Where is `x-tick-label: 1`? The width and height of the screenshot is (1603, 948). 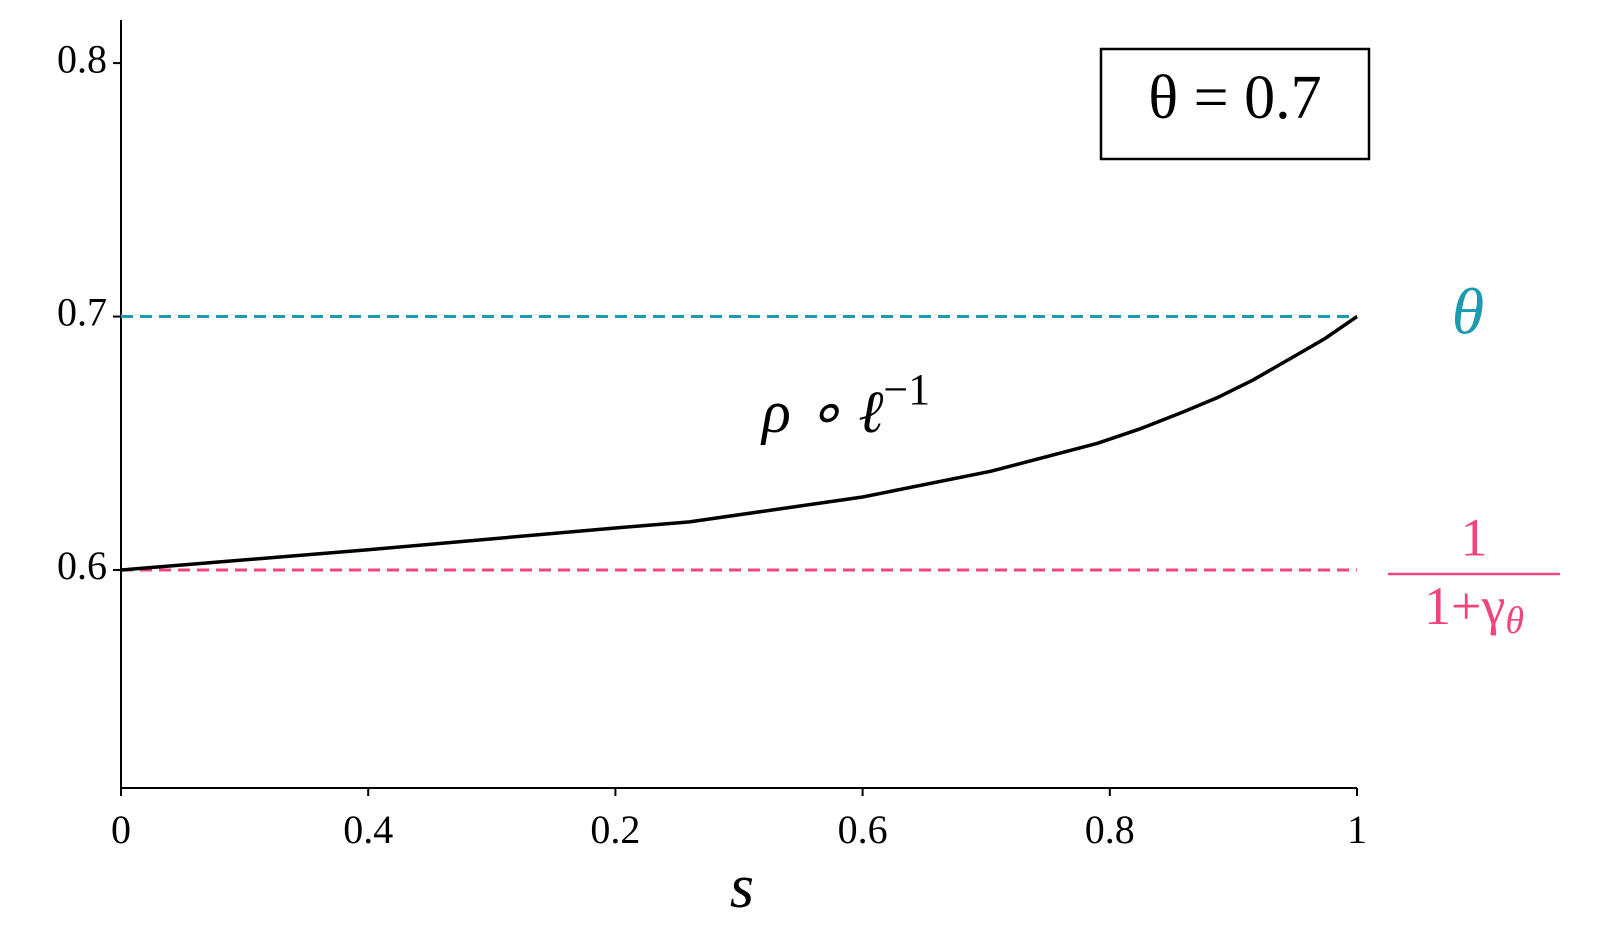 x-tick-label: 1 is located at coordinates (1357, 829).